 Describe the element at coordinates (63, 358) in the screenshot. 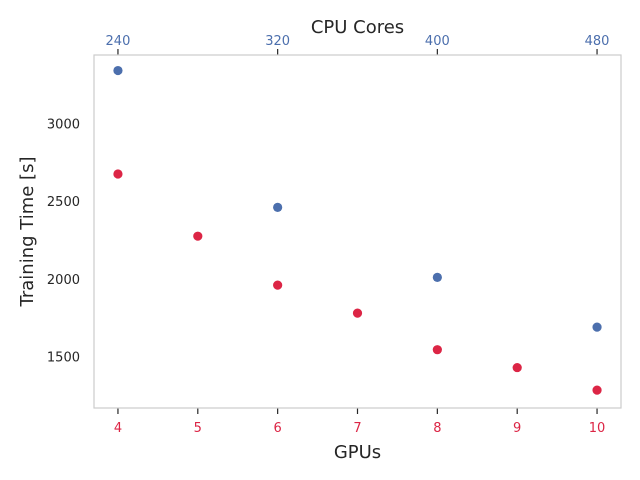

I see `y-tick-label: 1500` at that location.